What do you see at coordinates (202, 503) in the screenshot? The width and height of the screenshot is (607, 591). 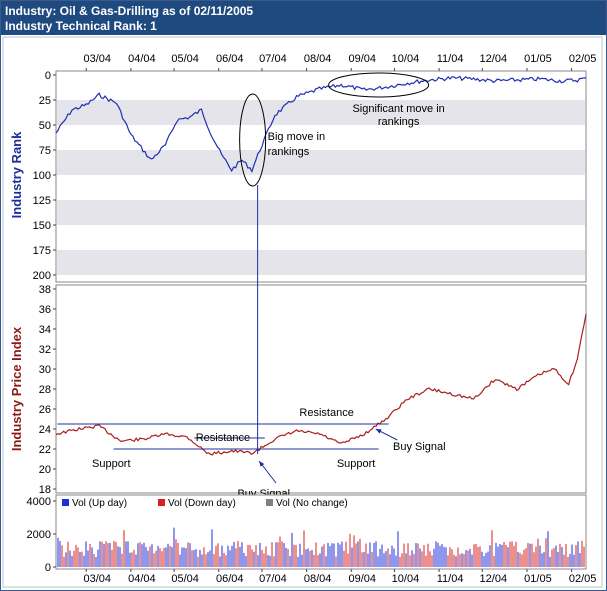 I see `legend-label: Vol (Down day)` at bounding box center [202, 503].